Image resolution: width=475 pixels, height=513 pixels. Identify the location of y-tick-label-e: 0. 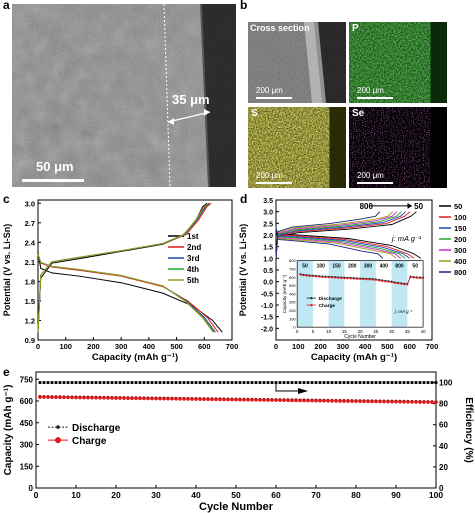
(31, 488).